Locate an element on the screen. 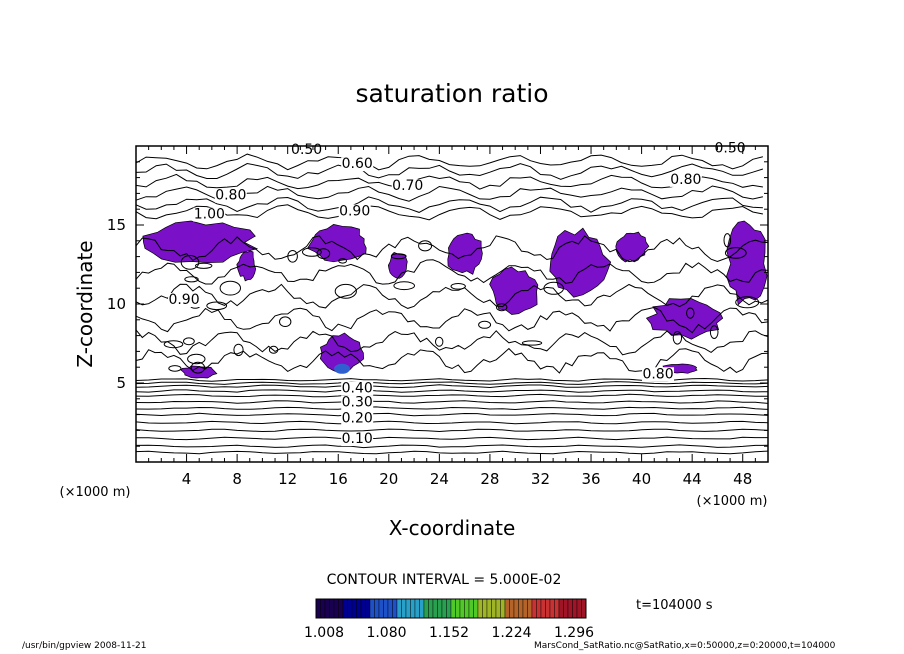 Image resolution: width=904 pixels, height=654 pixels. y-tick-label: 15 is located at coordinates (116, 225).